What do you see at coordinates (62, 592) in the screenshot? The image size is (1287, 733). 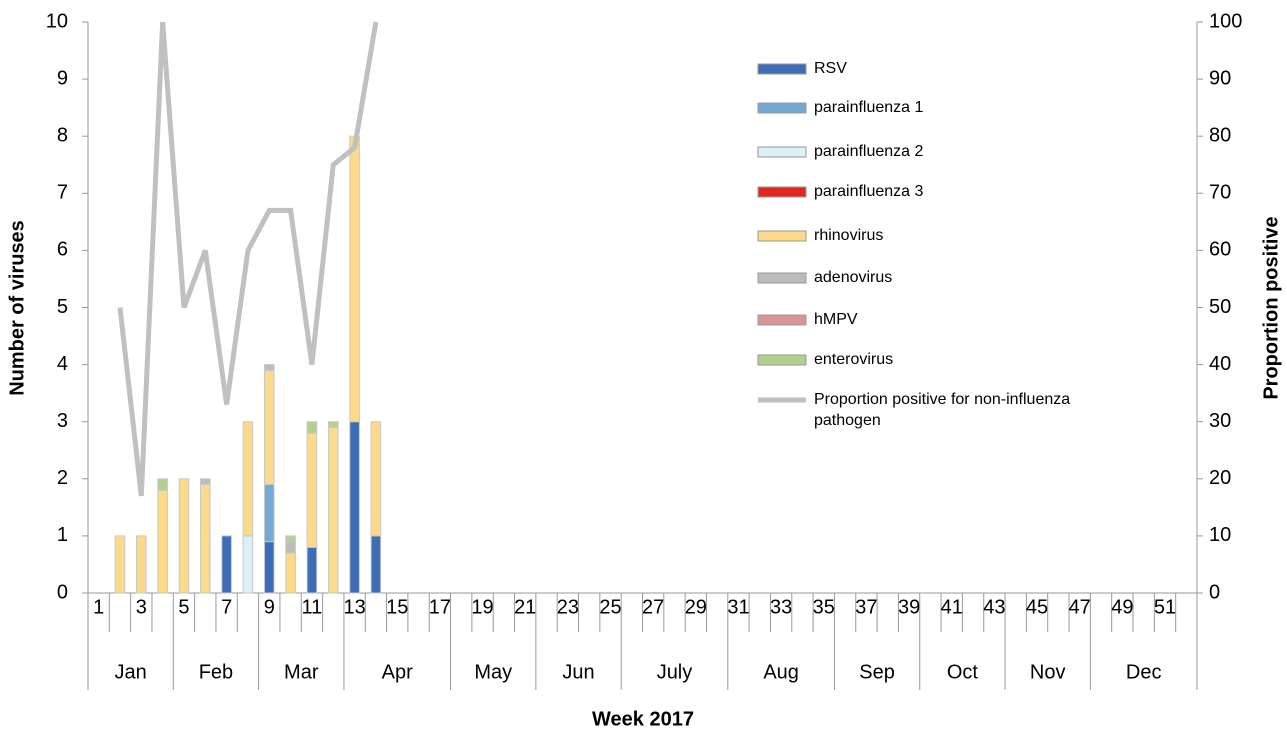 I see `y-tick-label: 0` at bounding box center [62, 592].